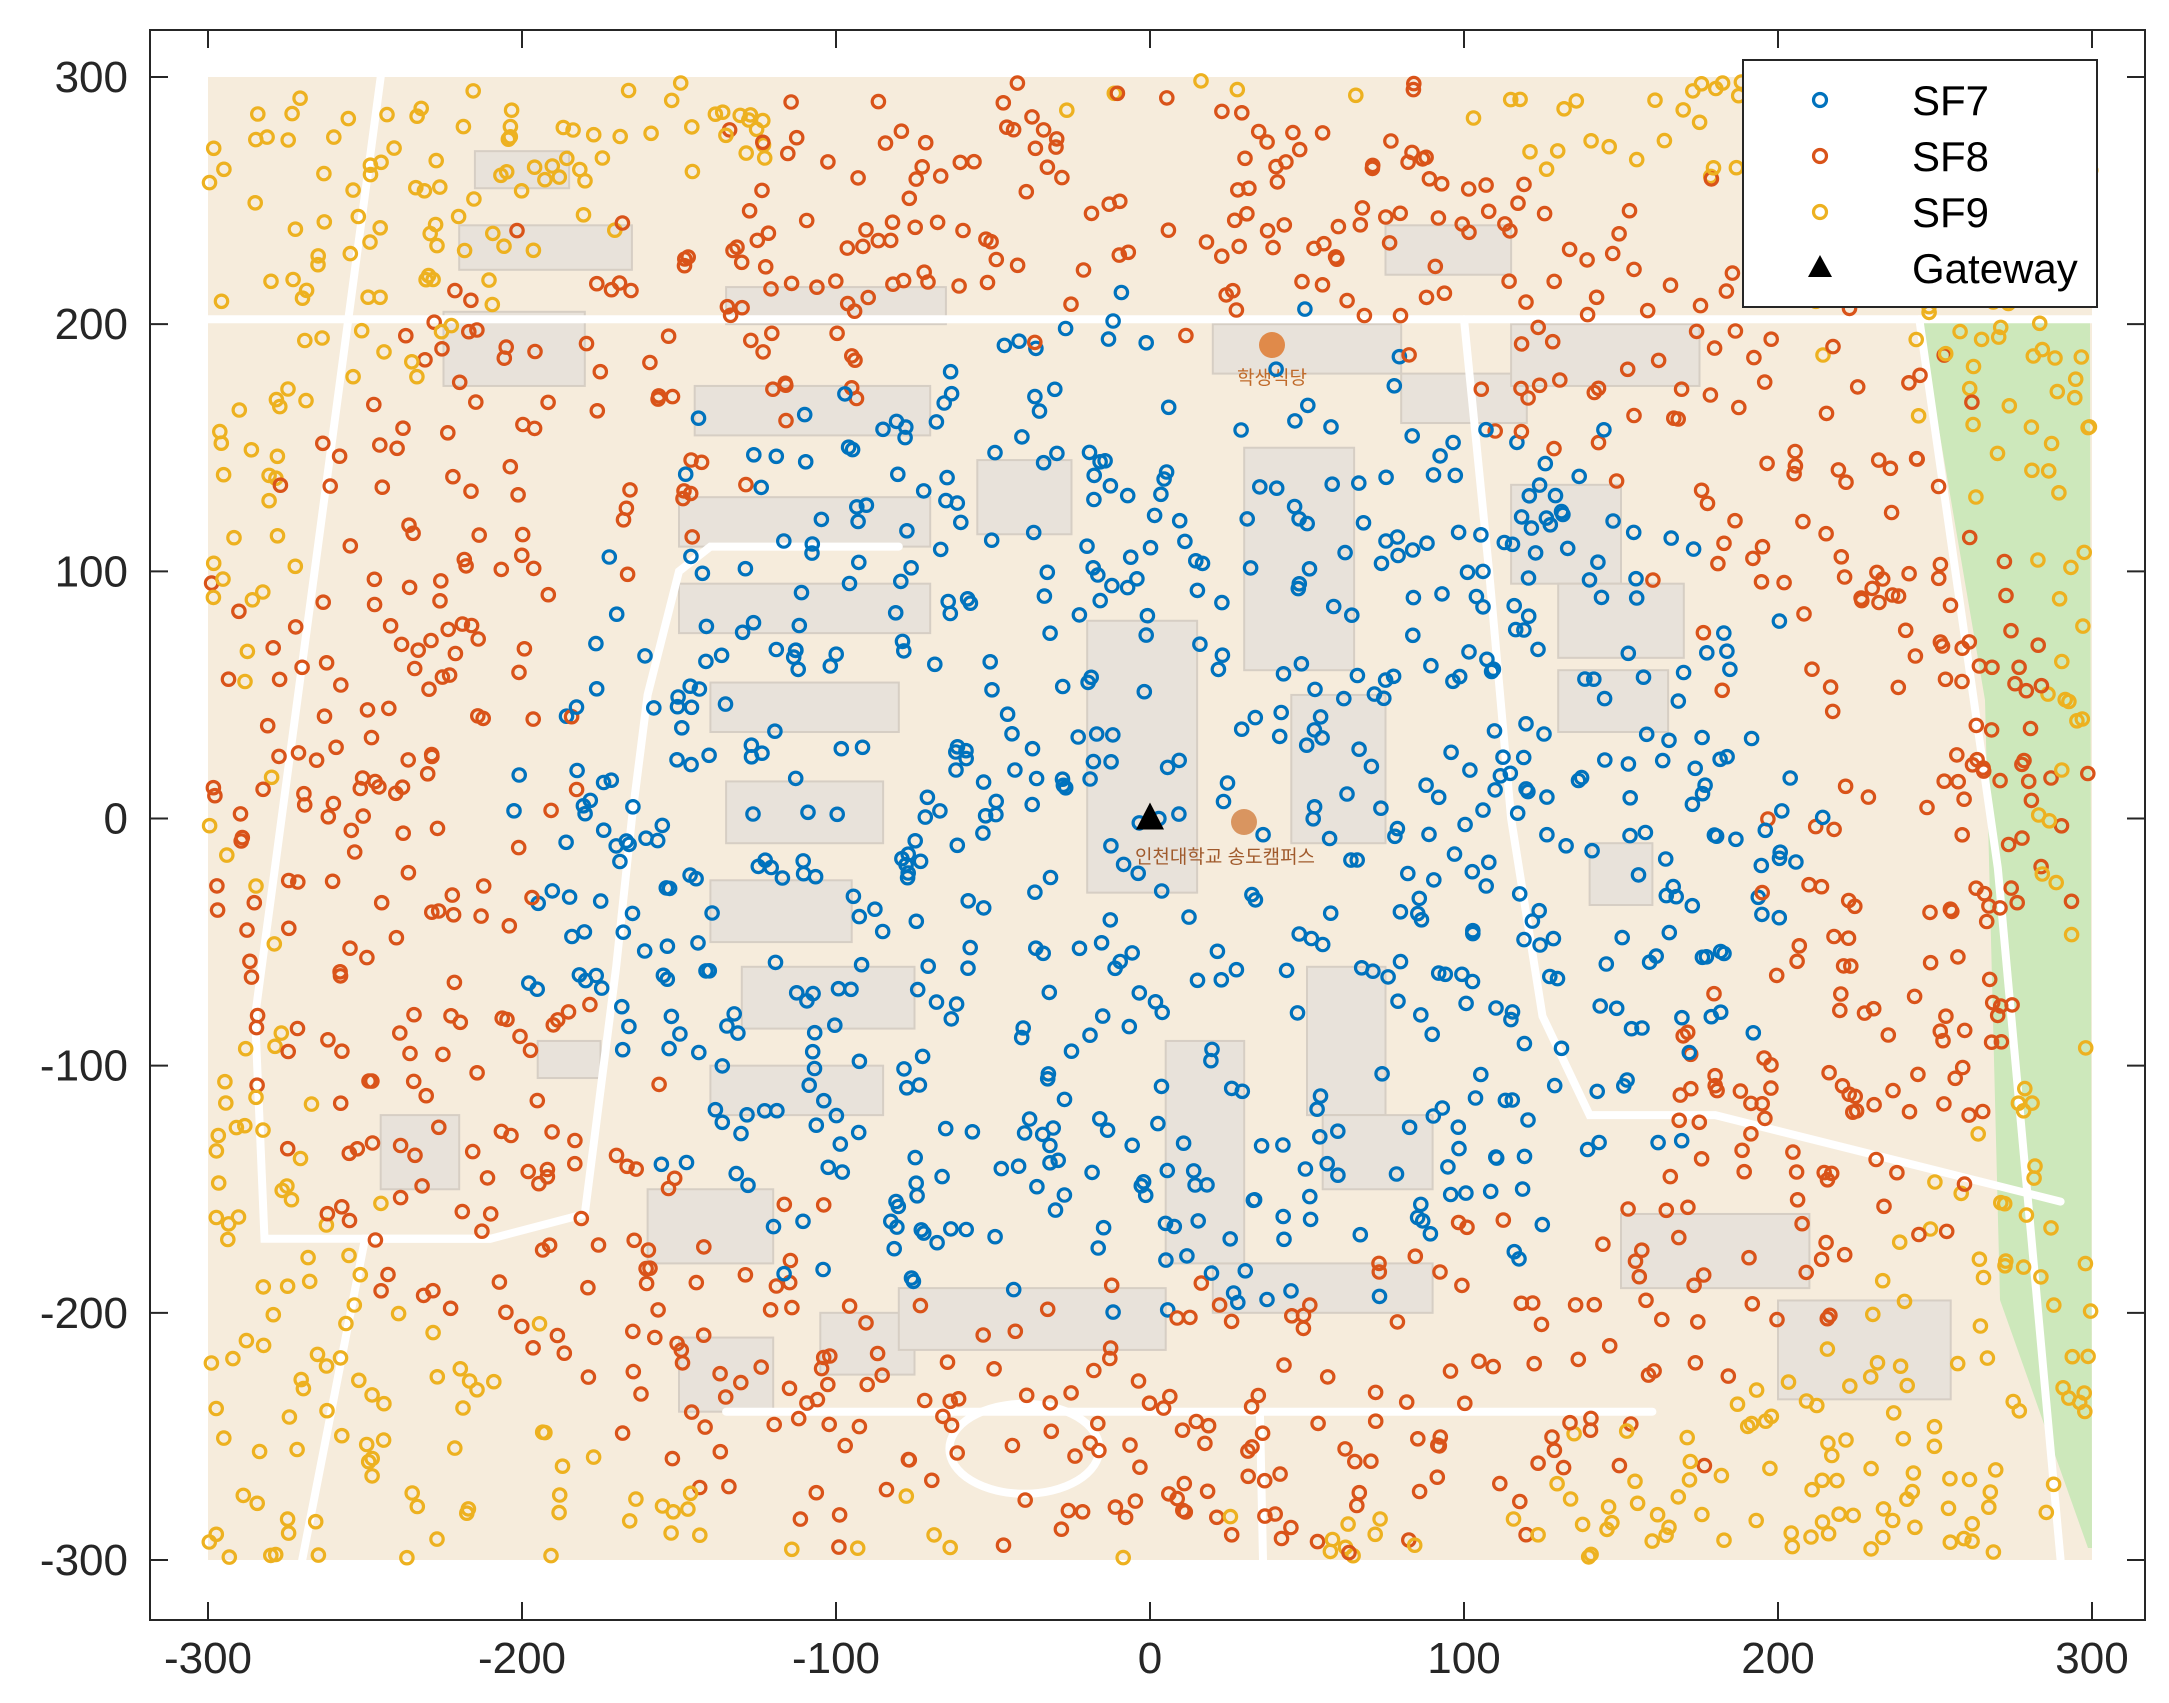 The image size is (2169, 1703). I want to click on map-poi-top: 학생식당, so click(1272, 360).